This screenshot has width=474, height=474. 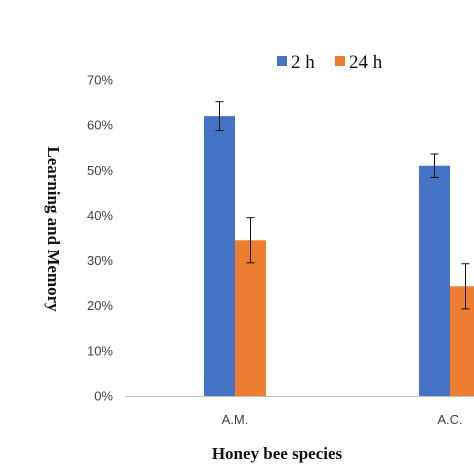 I want to click on x-tick-label: A.M., so click(x=235, y=419).